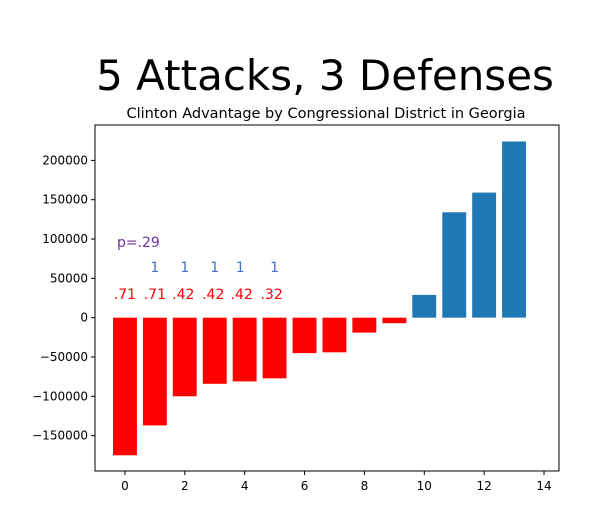 The width and height of the screenshot is (589, 511). Describe the element at coordinates (69, 278) in the screenshot. I see `y-tick-label: 50000` at that location.